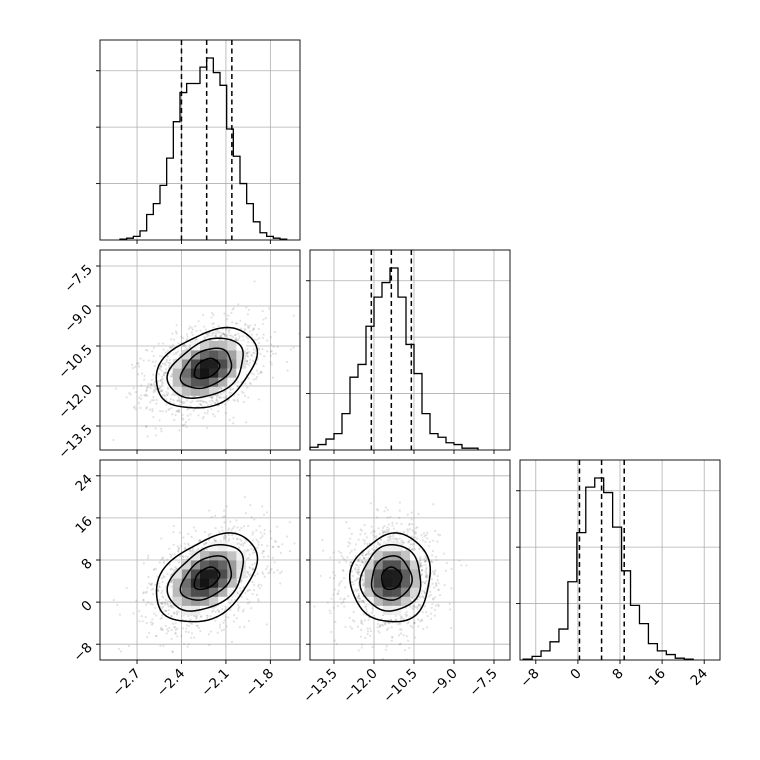  What do you see at coordinates (171, 683) in the screenshot?
I see `x-tick-label-1: −2.4` at bounding box center [171, 683].